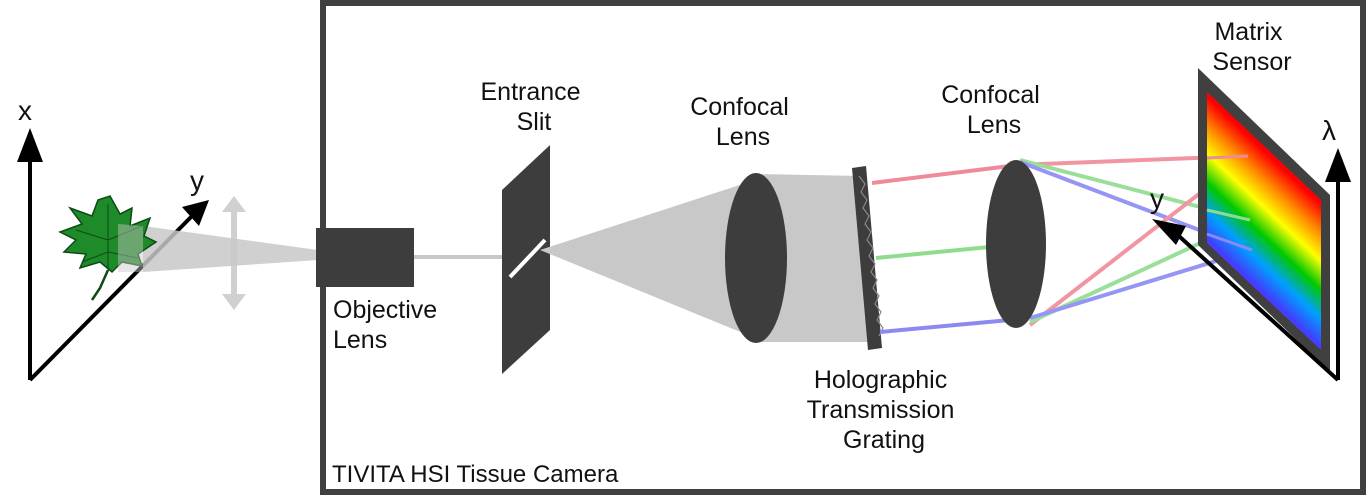  I want to click on sensor-axis-y: y, so click(1157, 198).